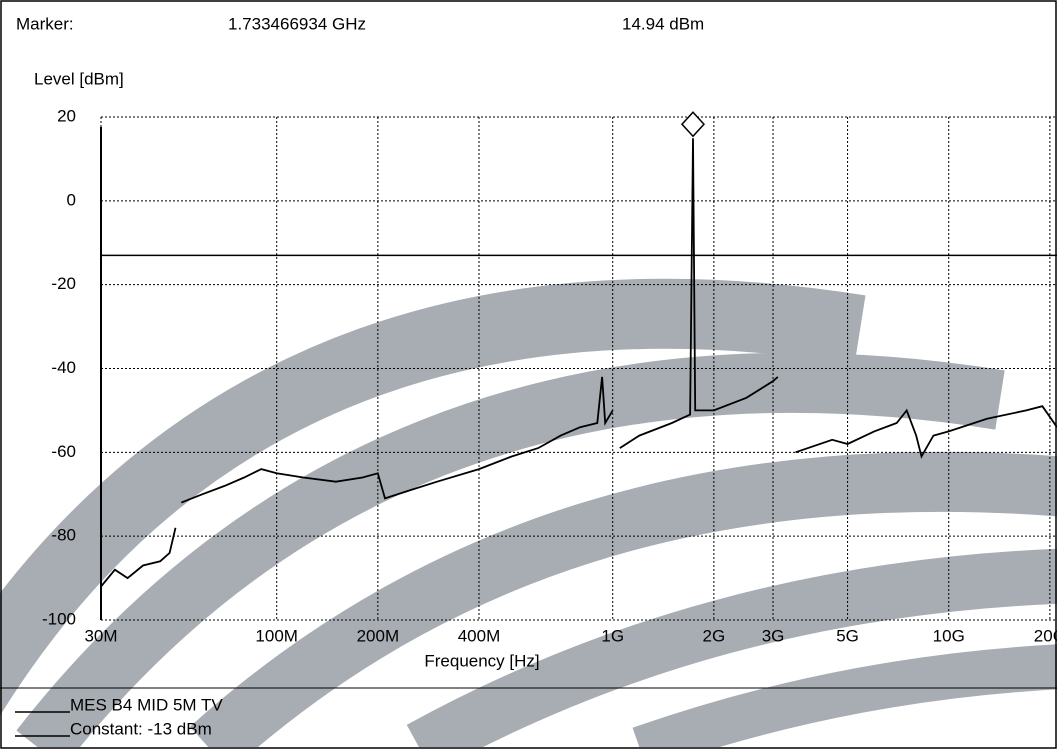 The image size is (1057, 749). Describe the element at coordinates (63, 283) in the screenshot. I see `y-tick-label: -20` at that location.